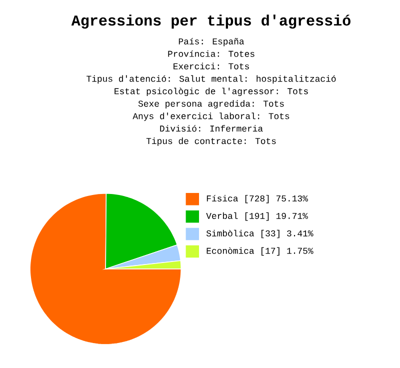 Image resolution: width=400 pixels, height=368 pixels. What do you see at coordinates (230, 233) in the screenshot?
I see `legend-label: Simbòlica` at bounding box center [230, 233].